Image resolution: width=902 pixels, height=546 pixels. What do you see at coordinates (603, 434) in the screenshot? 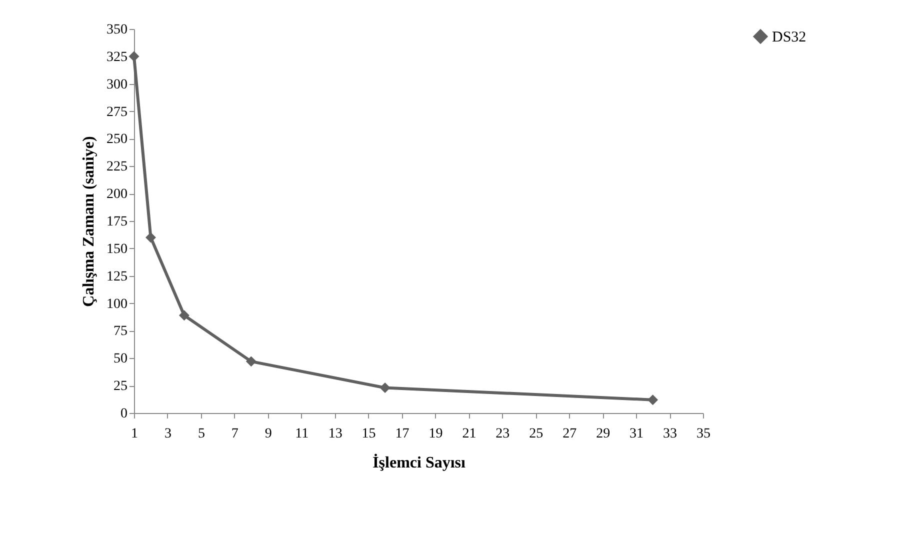
I see `x-tick-label: 29` at bounding box center [603, 434].